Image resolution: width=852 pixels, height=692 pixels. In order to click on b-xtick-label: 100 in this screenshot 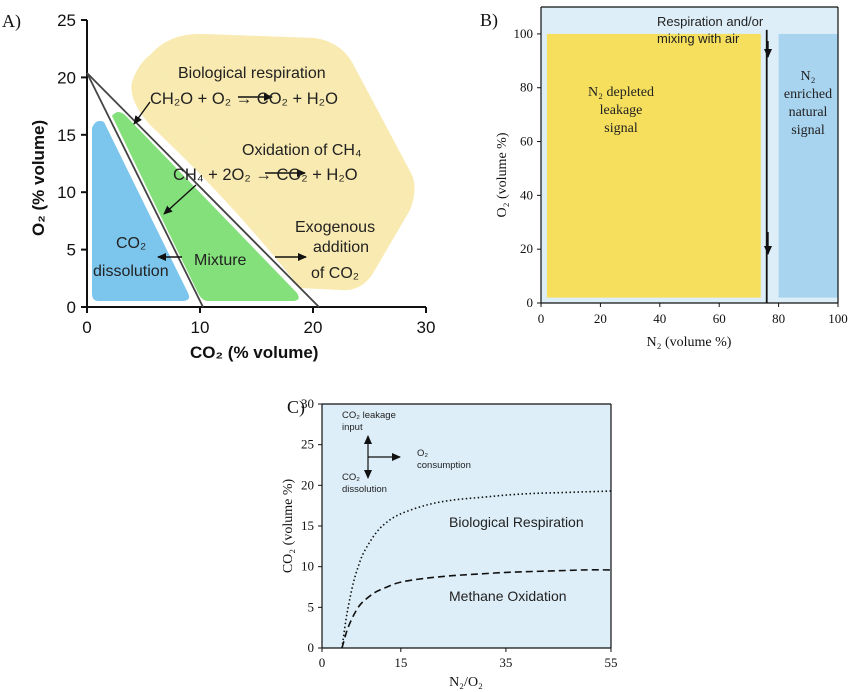, I will do `click(838, 318)`.